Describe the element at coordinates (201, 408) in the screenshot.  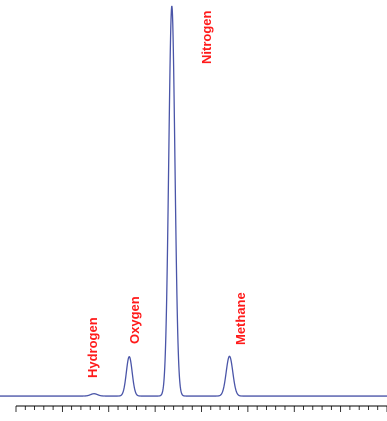
I see `x-axis` at that location.